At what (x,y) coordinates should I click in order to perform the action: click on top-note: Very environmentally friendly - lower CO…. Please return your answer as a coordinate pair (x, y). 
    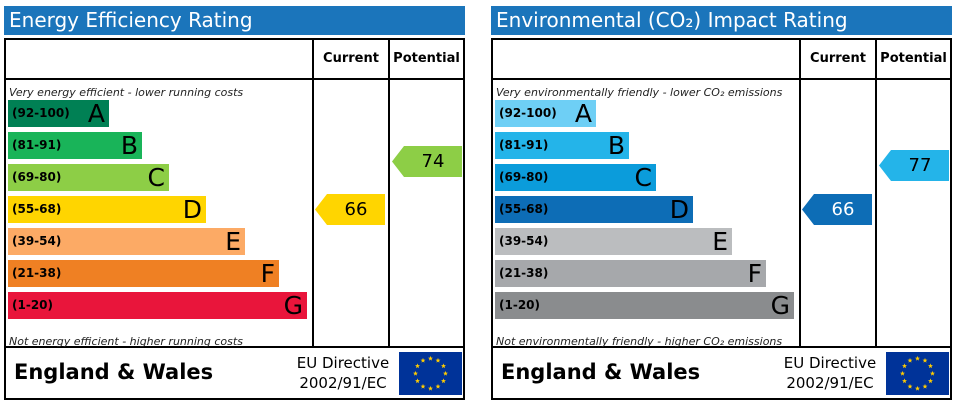
    Looking at the image, I should click on (639, 92).